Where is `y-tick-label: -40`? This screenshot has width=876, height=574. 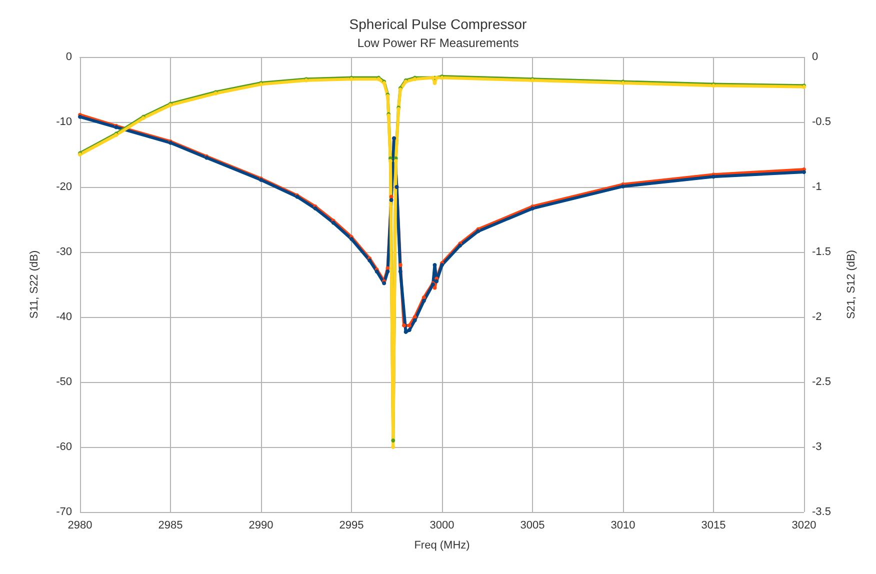 y-tick-label: -40 is located at coordinates (64, 317).